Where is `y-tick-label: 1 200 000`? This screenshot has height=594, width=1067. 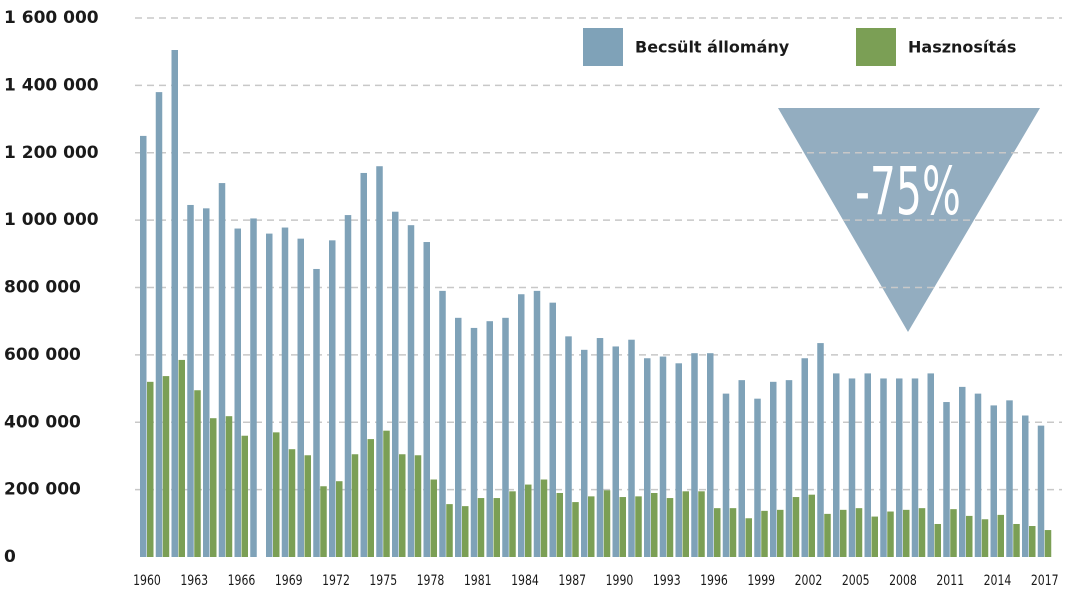 y-tick-label: 1 200 000 is located at coordinates (51, 153).